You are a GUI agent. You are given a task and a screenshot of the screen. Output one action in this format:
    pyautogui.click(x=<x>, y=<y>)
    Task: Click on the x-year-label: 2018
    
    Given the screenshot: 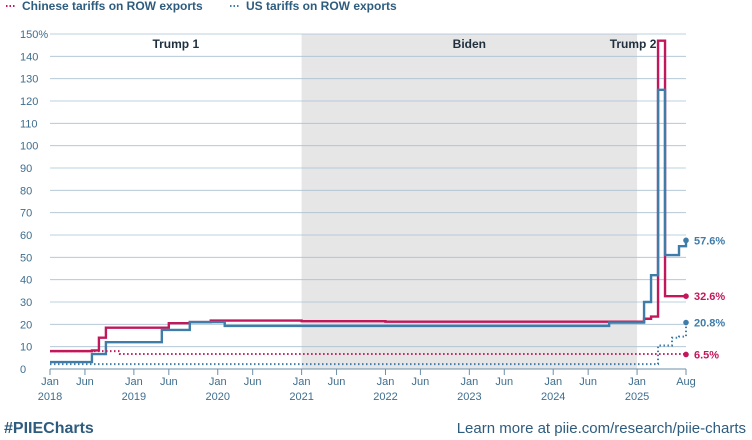 What is the action you would take?
    pyautogui.click(x=50, y=397)
    